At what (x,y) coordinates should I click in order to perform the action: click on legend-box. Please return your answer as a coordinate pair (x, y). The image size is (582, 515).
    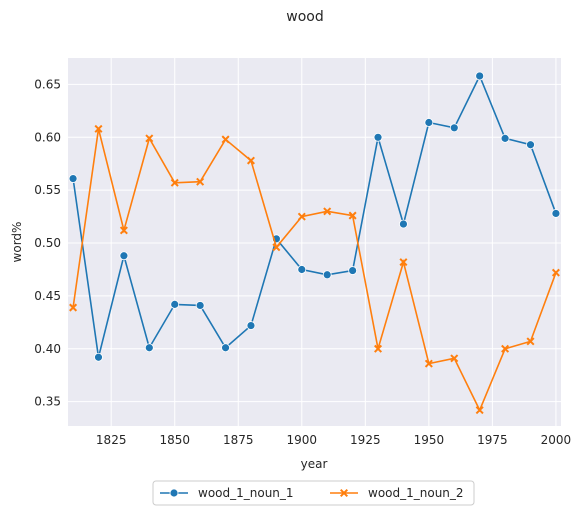
    Looking at the image, I should click on (313, 493).